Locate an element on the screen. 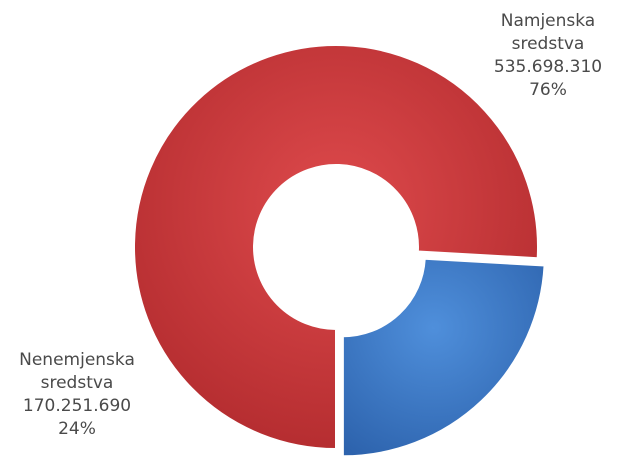  slice-label-nenemjenska: Nenemjenska sredstva 170.251.690 24% is located at coordinates (77, 395).